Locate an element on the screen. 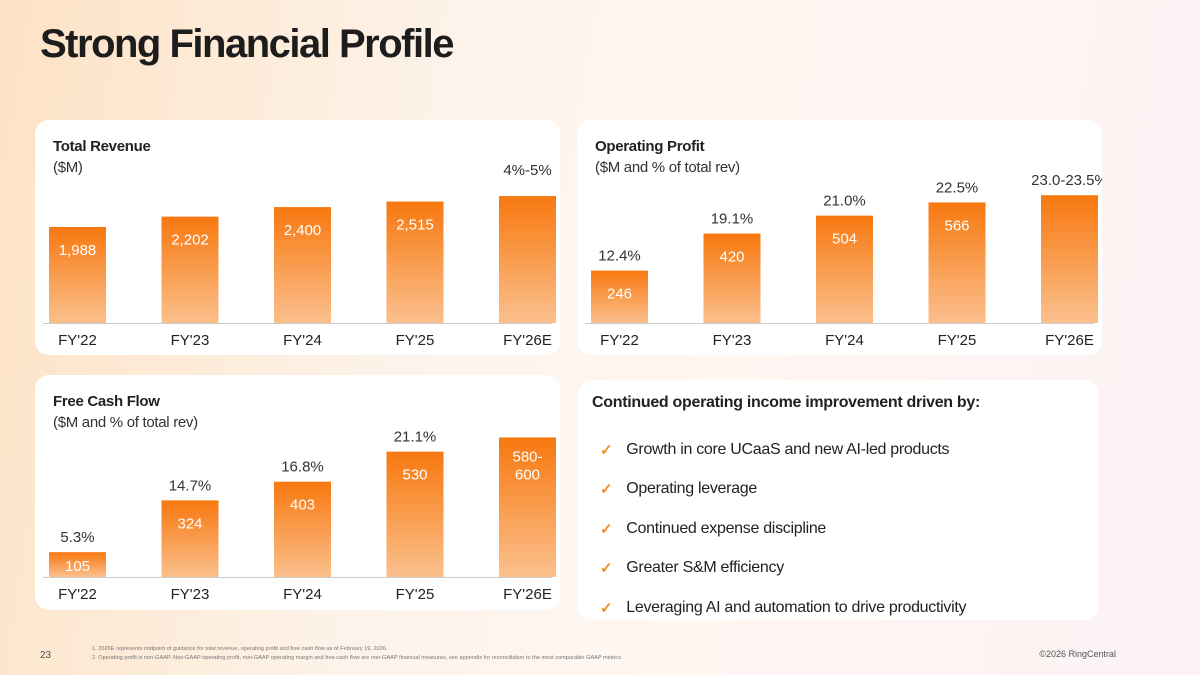 Image resolution: width=1200 pixels, height=675 pixels. bar-value-label: 1,988 is located at coordinates (78, 250).